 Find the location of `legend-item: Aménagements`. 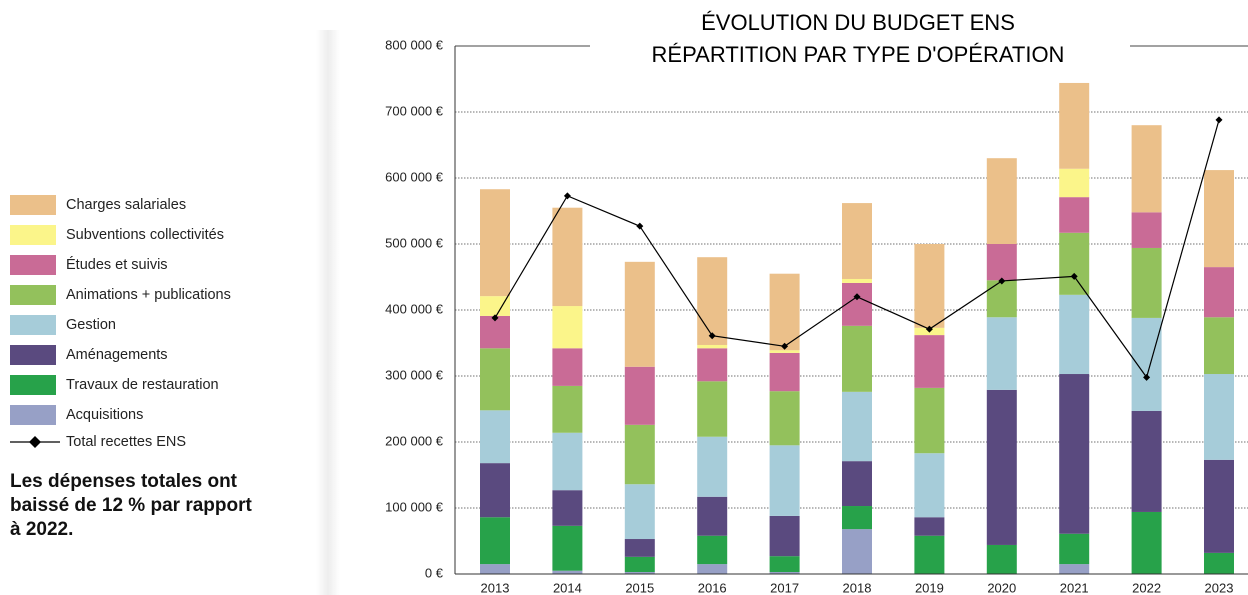

legend-item: Aménagements is located at coordinates (120, 355).